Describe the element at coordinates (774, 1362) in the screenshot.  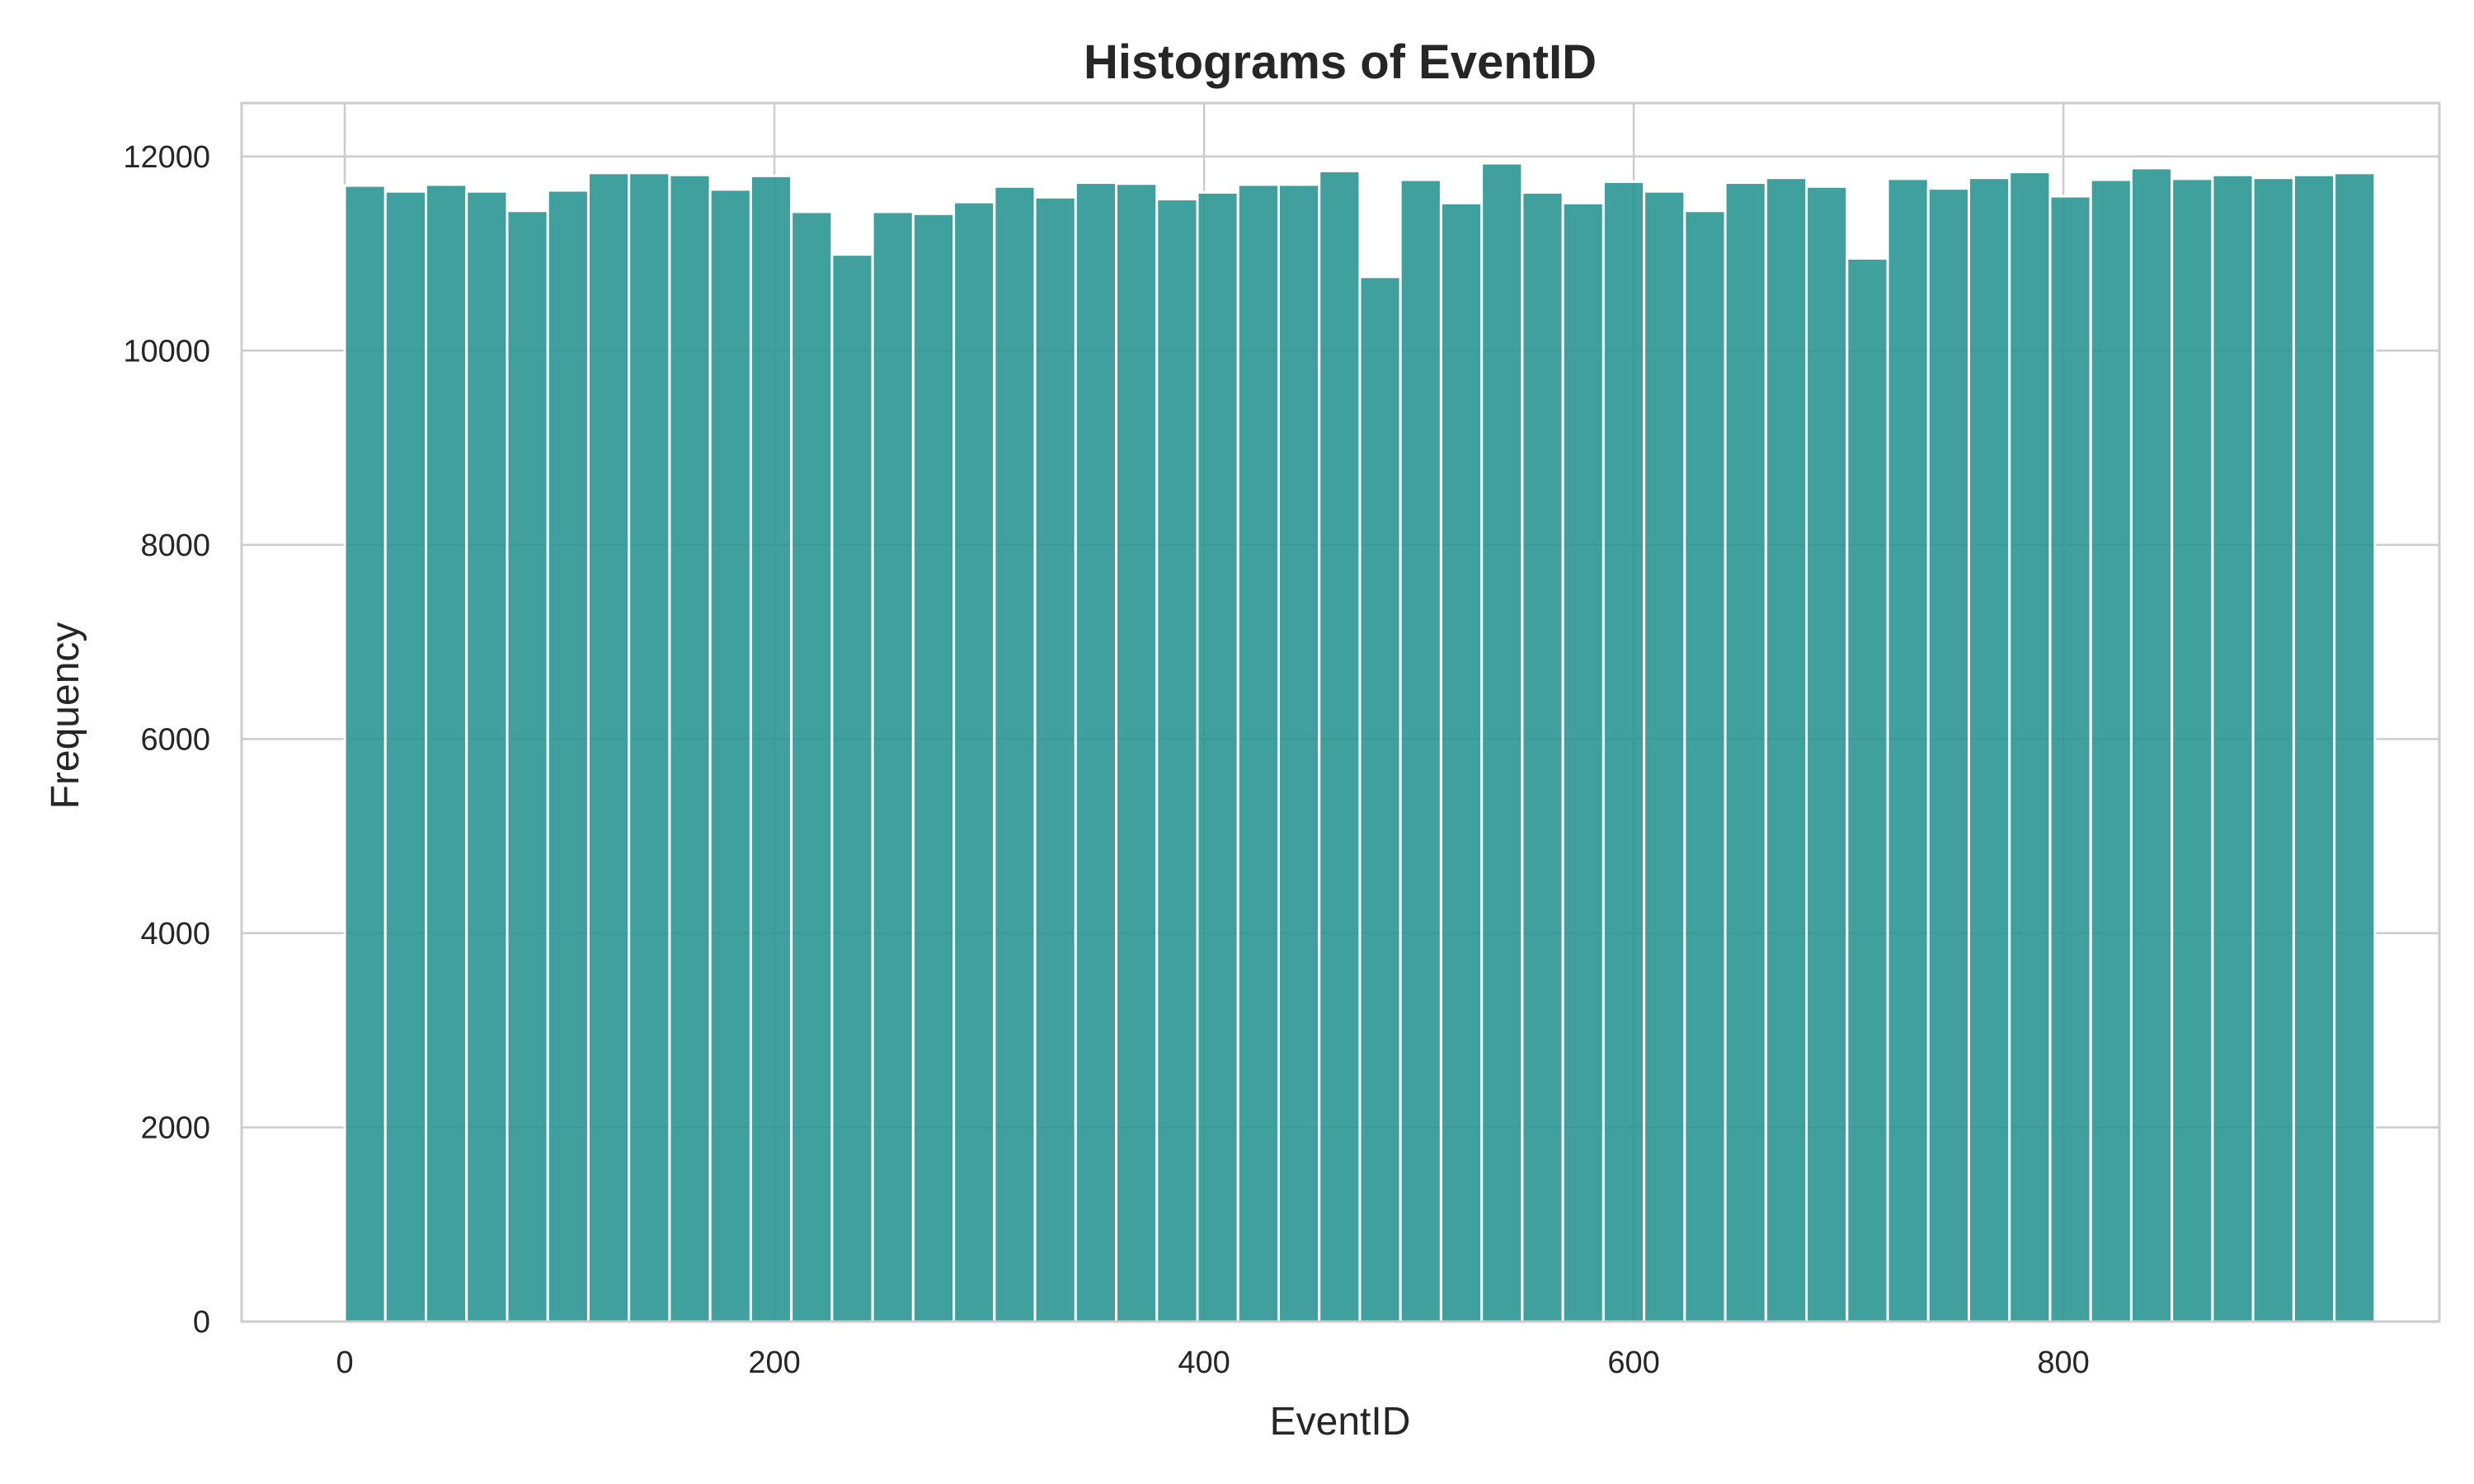
I see `x-tick-label: 200` at that location.